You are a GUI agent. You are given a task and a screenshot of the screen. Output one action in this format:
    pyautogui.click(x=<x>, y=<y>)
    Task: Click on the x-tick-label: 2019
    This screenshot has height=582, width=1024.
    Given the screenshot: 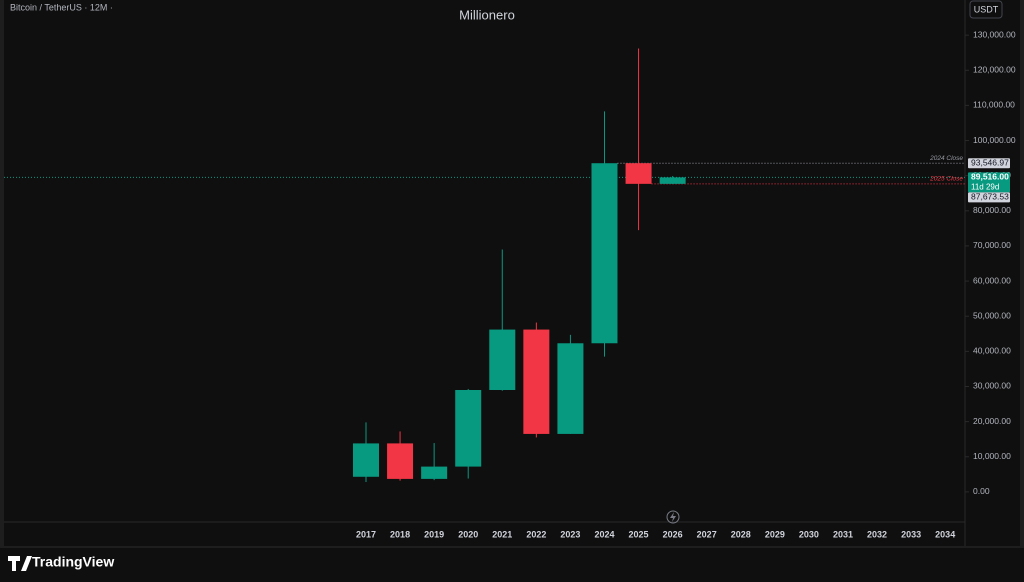 What is the action you would take?
    pyautogui.click(x=434, y=534)
    